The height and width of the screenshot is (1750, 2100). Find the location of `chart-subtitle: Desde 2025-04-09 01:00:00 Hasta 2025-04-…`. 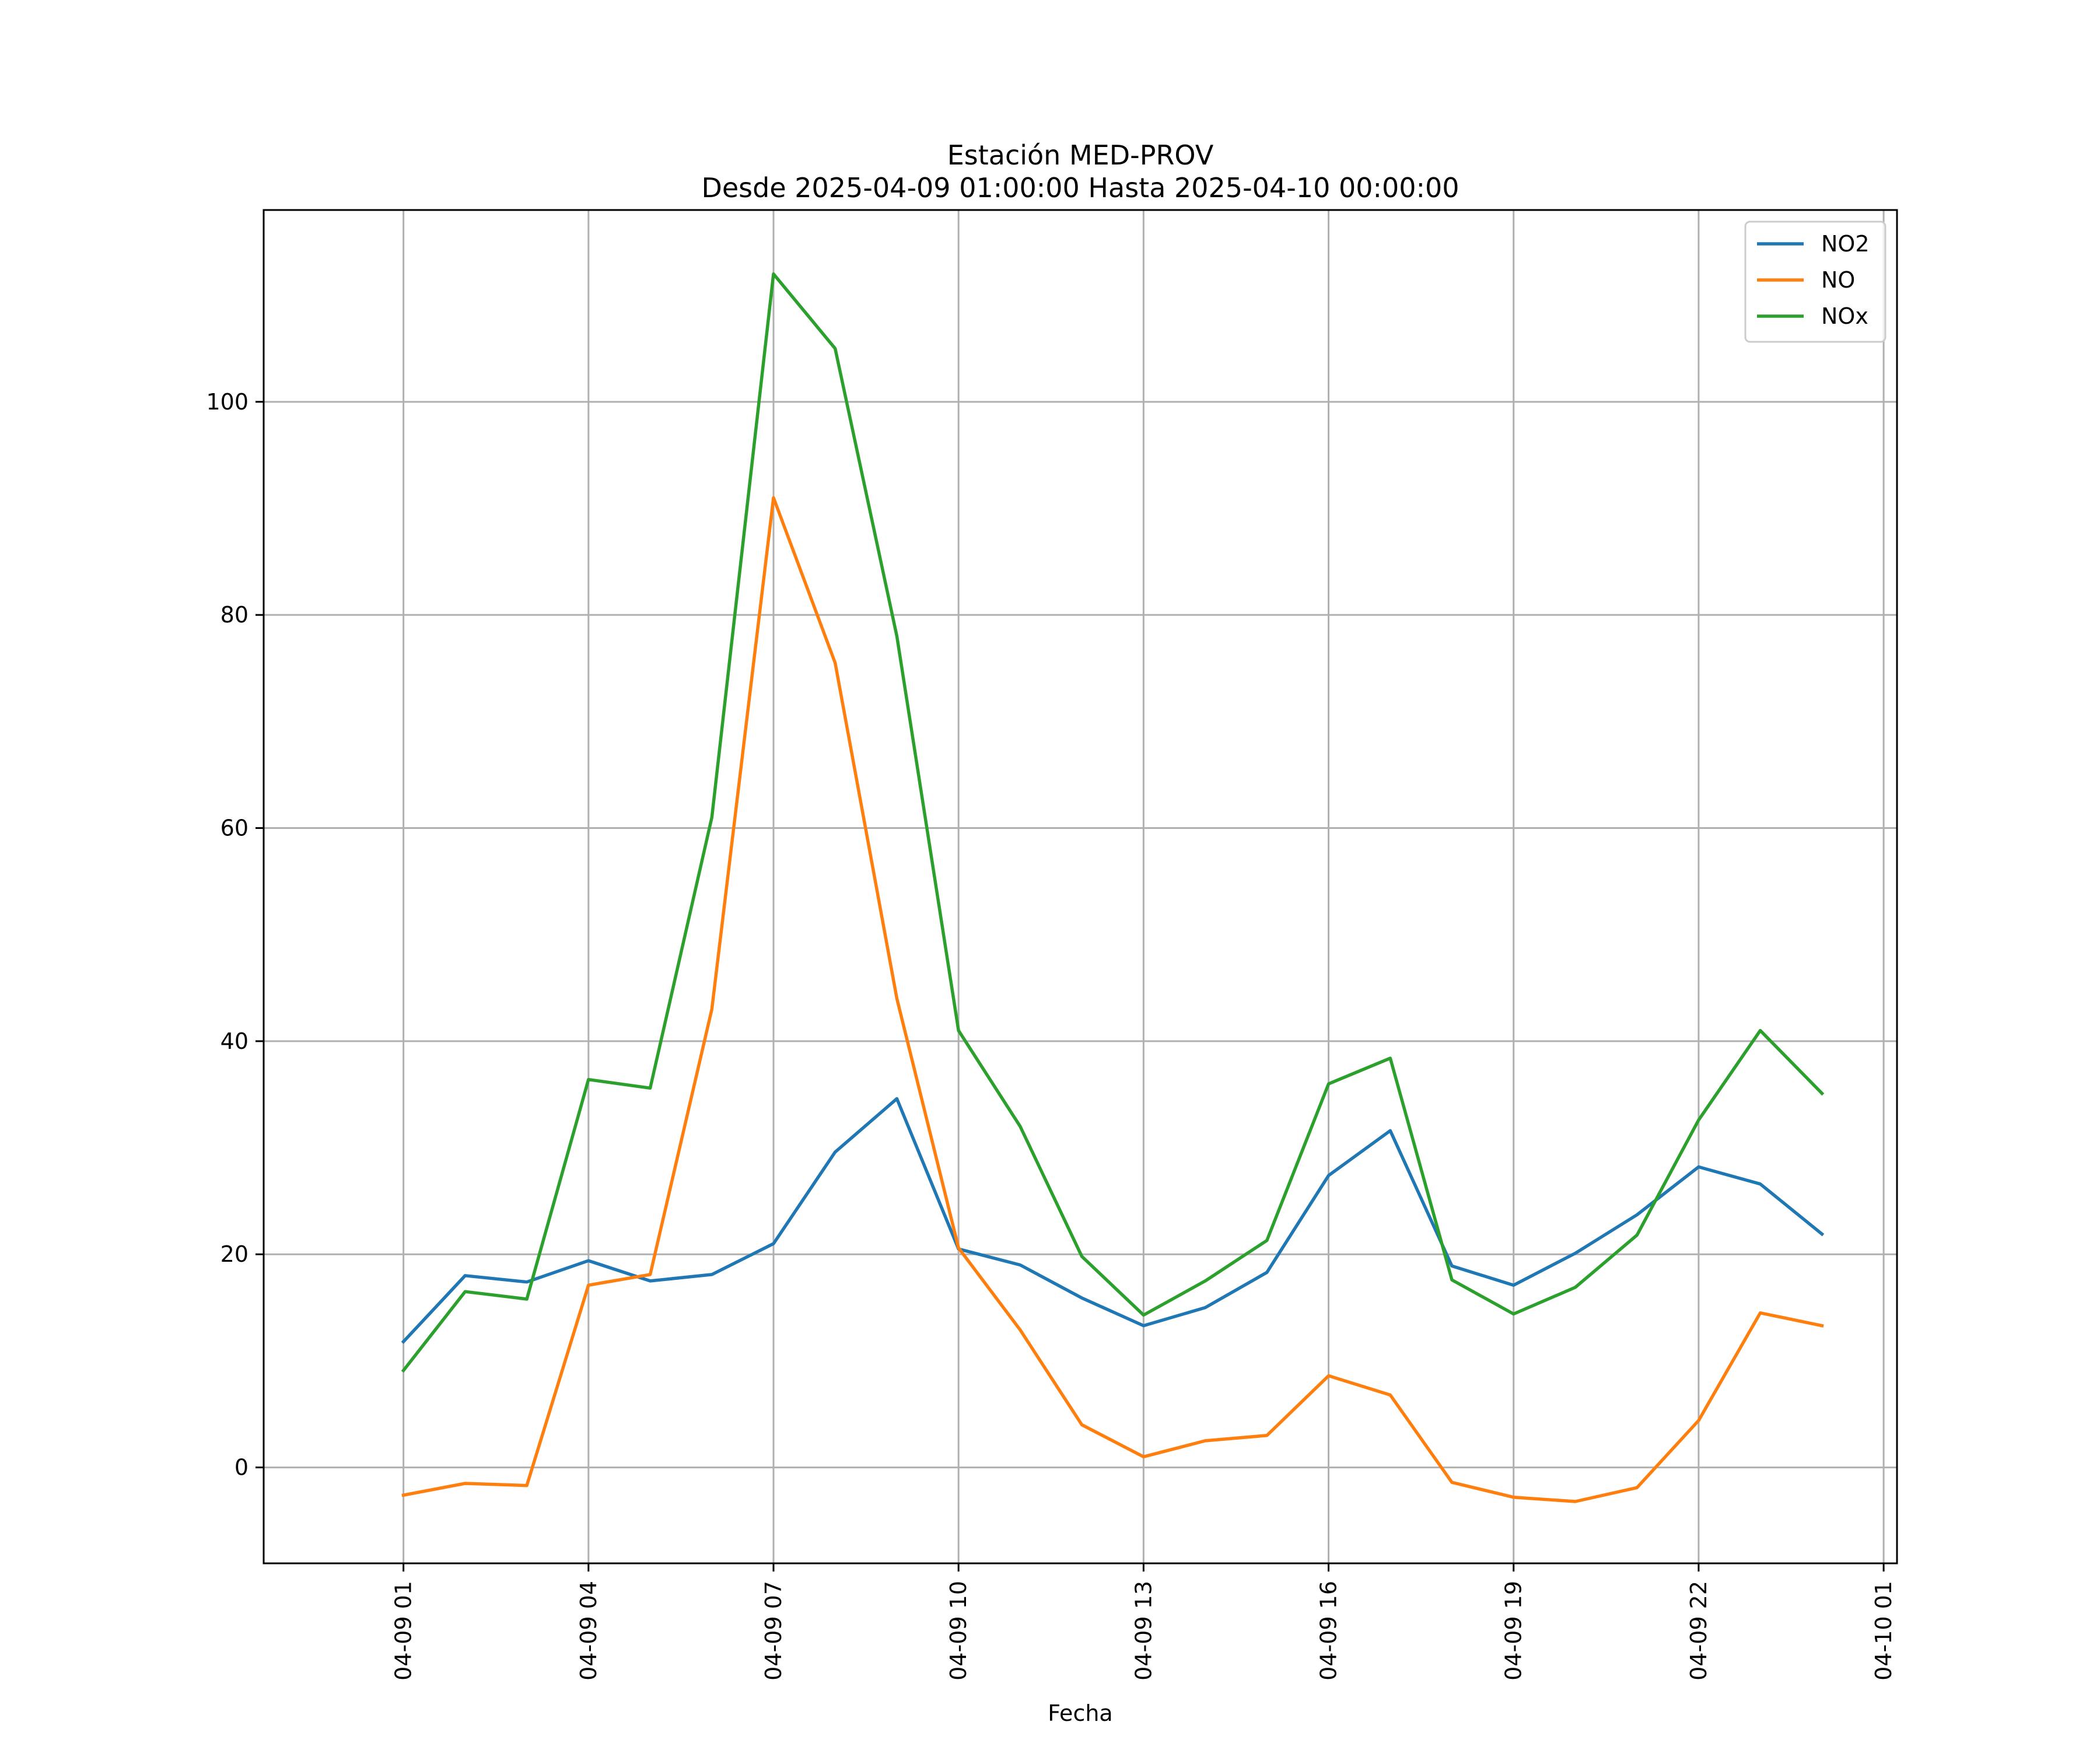

chart-subtitle: Desde 2025-04-09 01:00:00 Hasta 2025-04-… is located at coordinates (1080, 188).